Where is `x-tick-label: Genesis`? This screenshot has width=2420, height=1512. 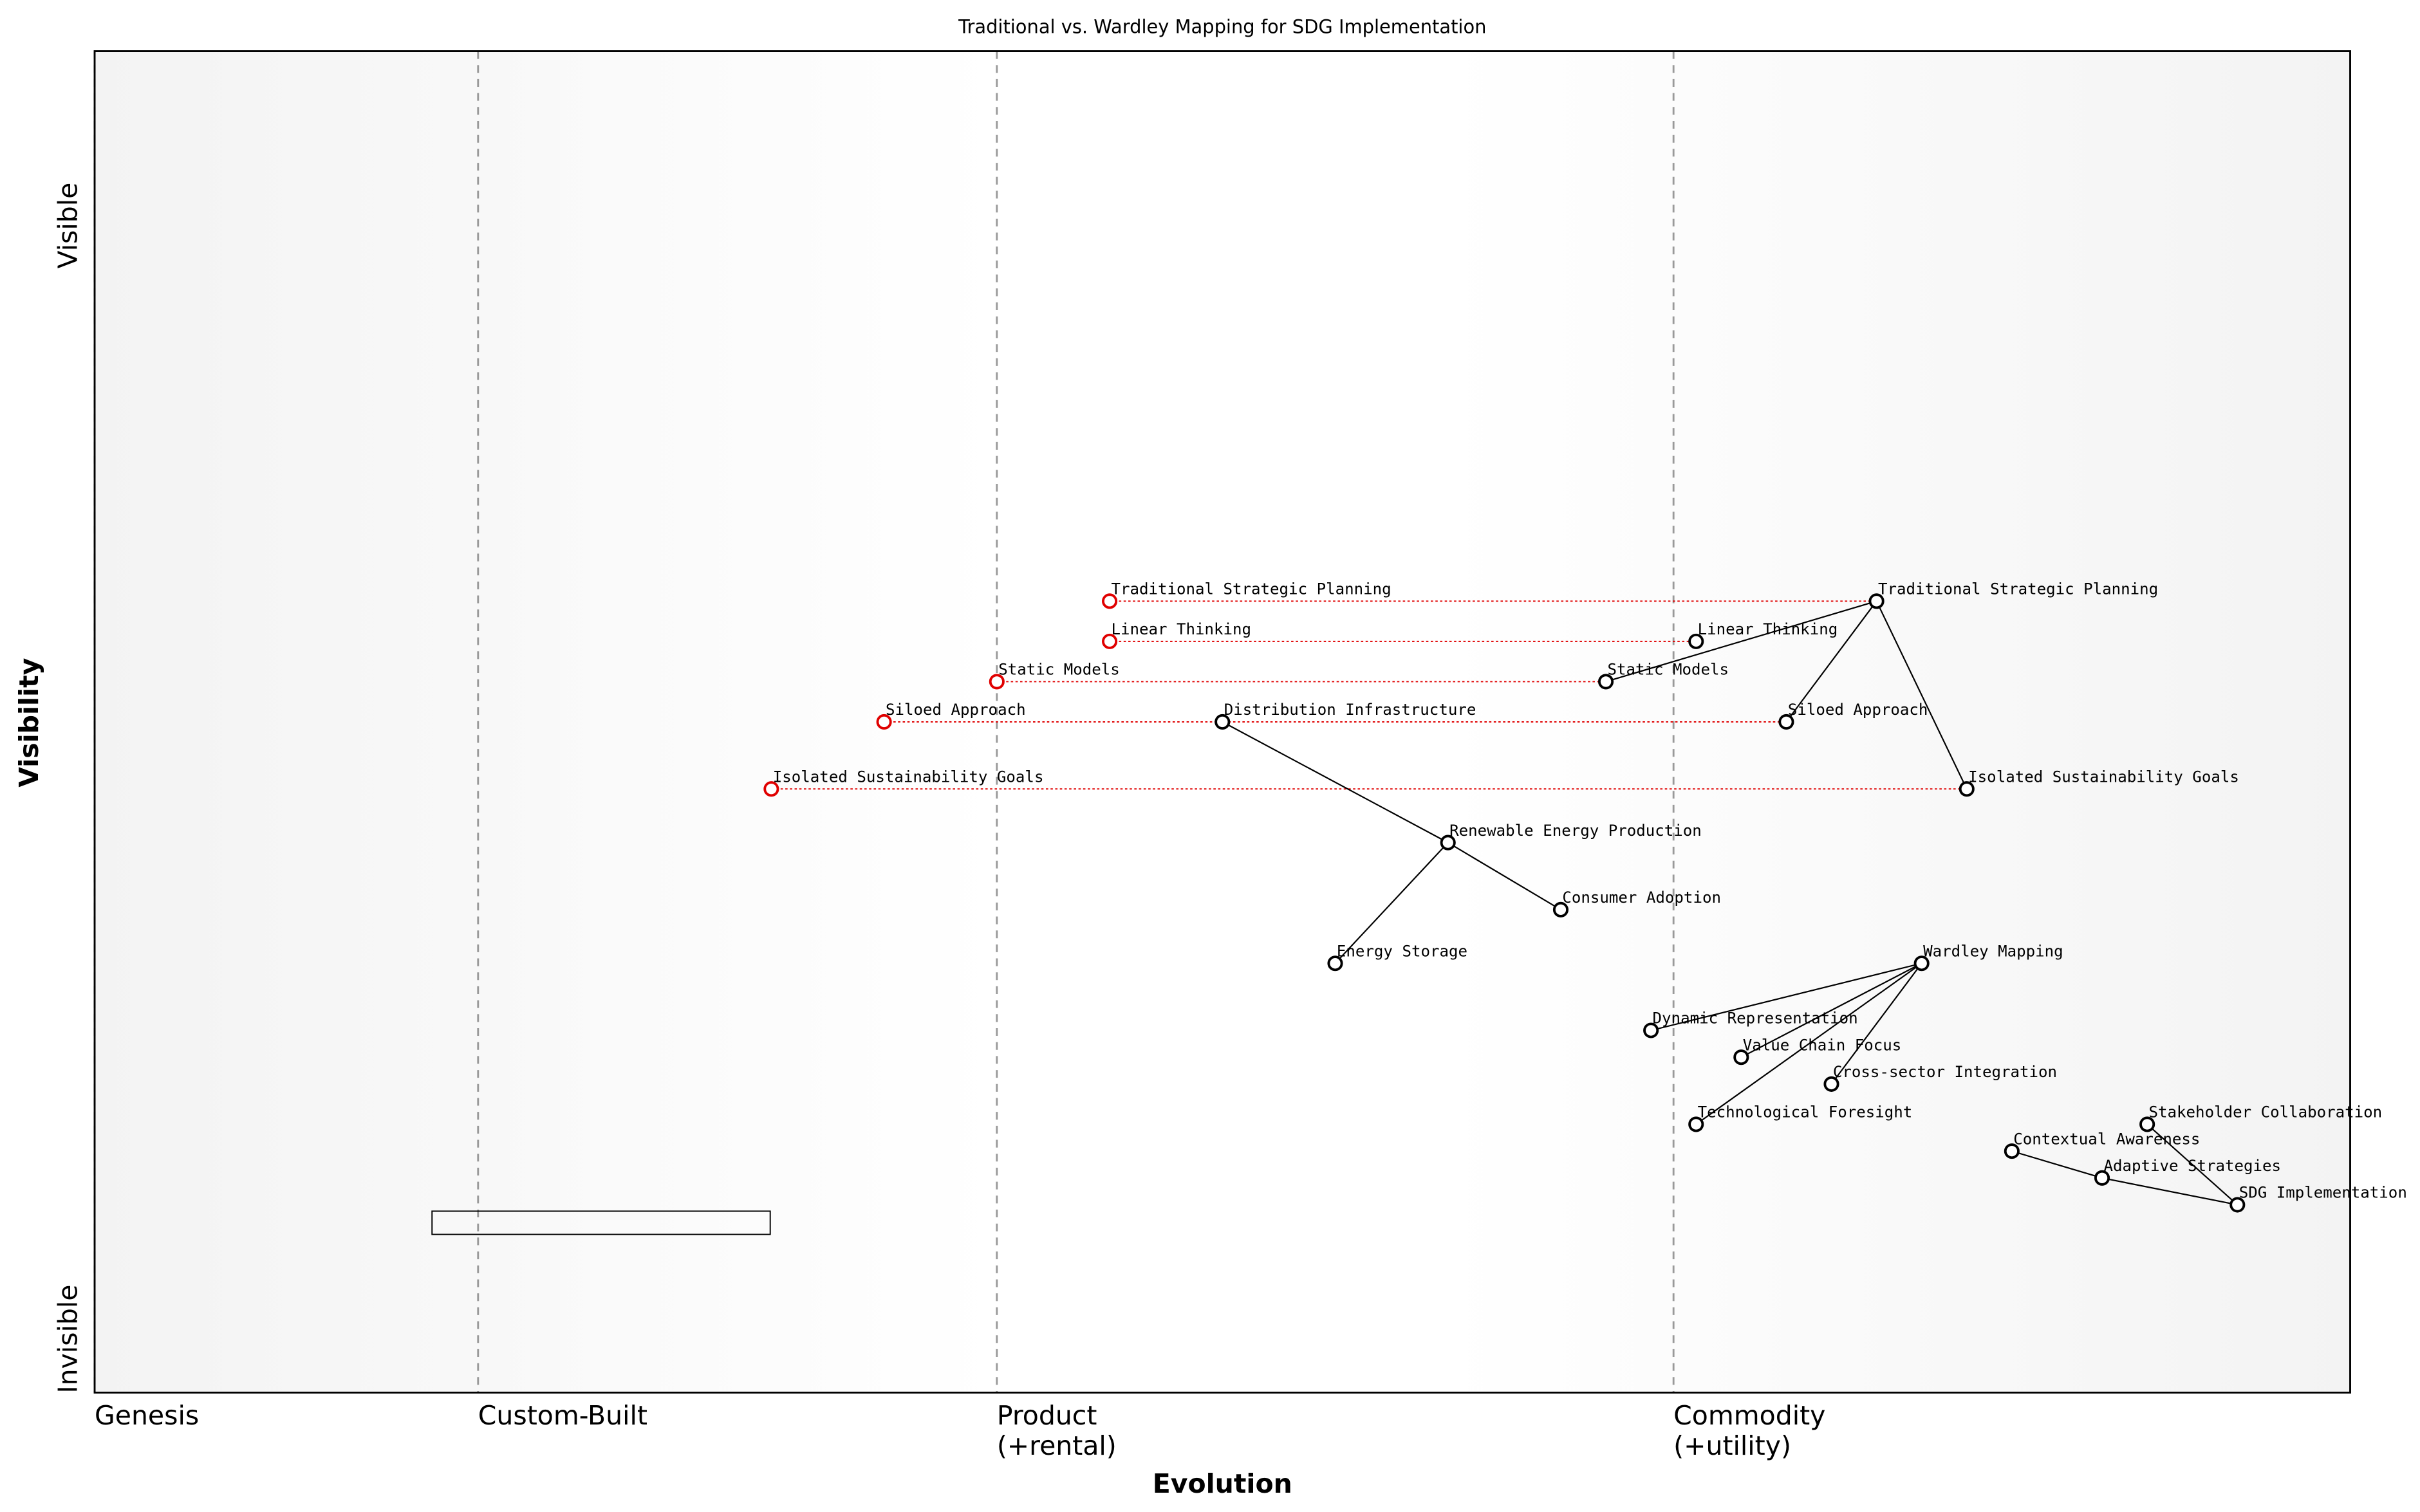 x-tick-label: Genesis is located at coordinates (147, 1415).